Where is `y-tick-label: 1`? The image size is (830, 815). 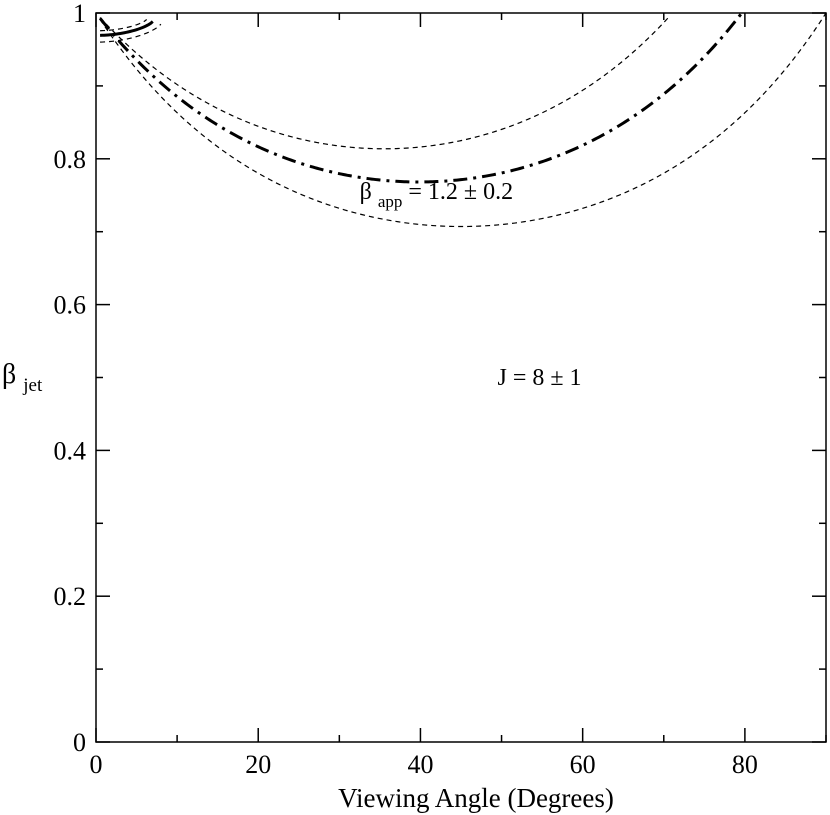
y-tick-label: 1 is located at coordinates (79, 14).